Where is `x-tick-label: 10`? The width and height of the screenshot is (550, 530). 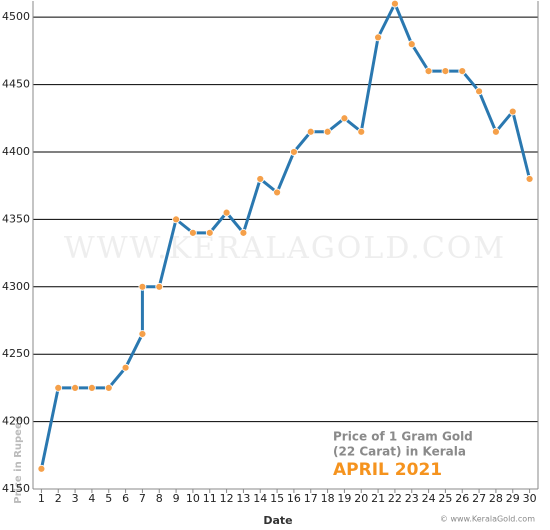
x-tick-label: 10 is located at coordinates (193, 498).